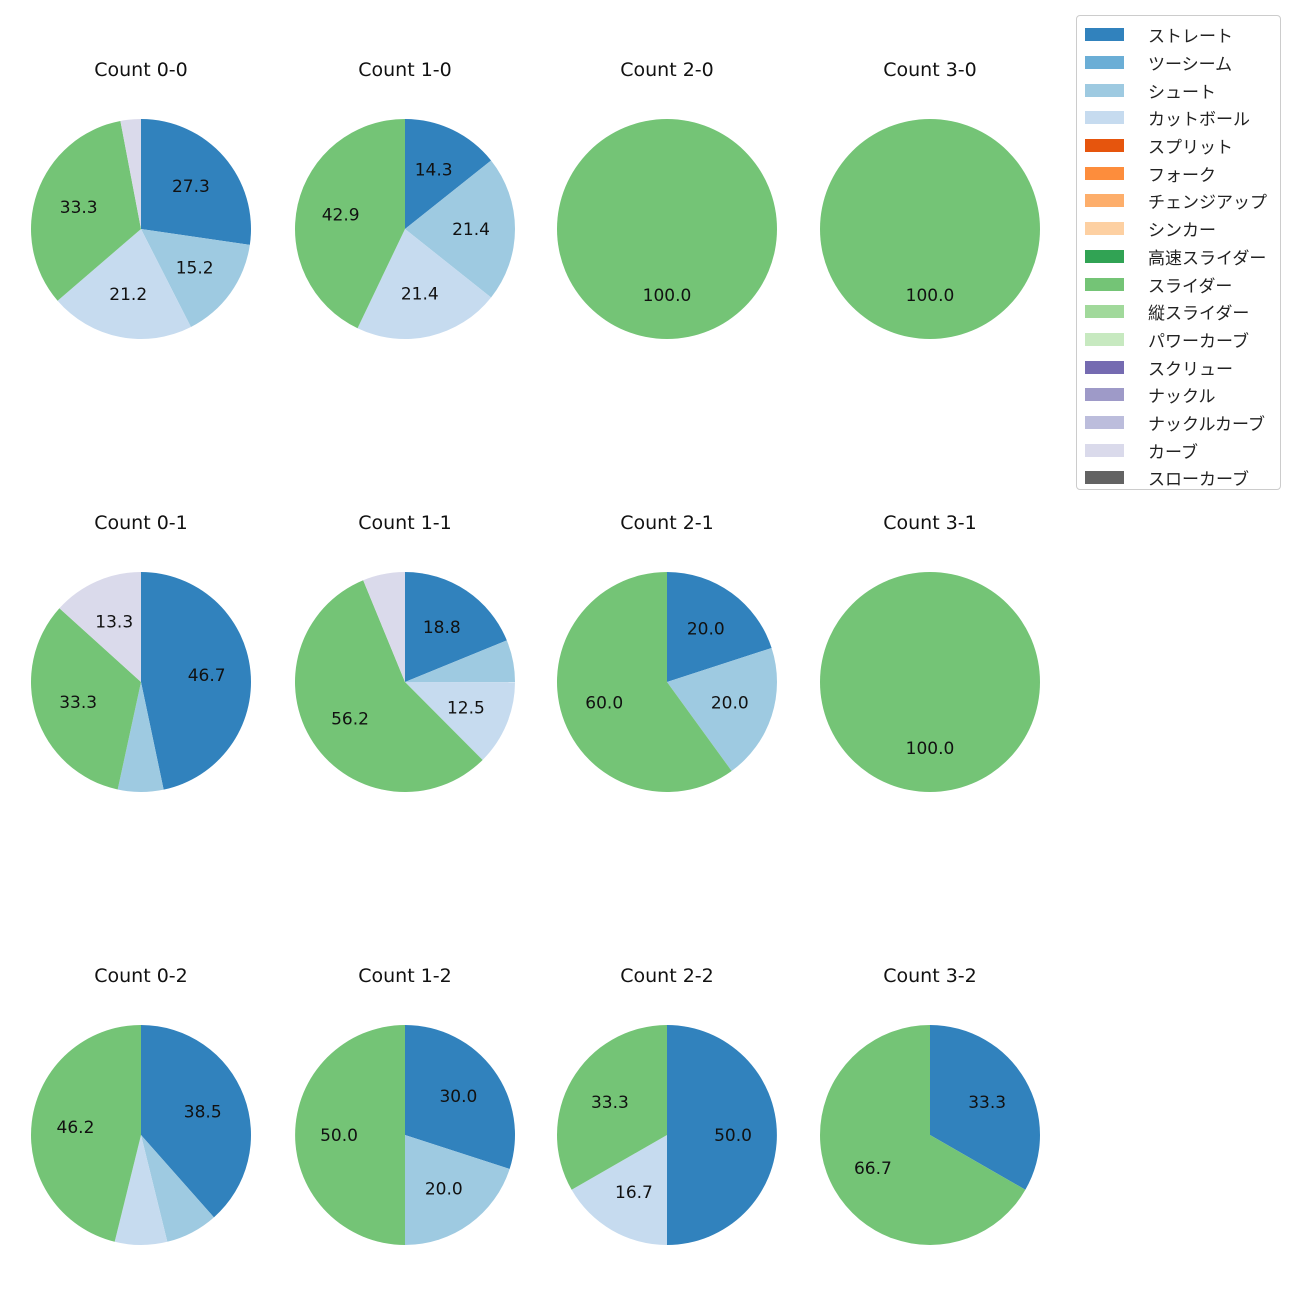 Image resolution: width=1300 pixels, height=1300 pixels. I want to click on legend-item: ストレート, so click(1178, 35).